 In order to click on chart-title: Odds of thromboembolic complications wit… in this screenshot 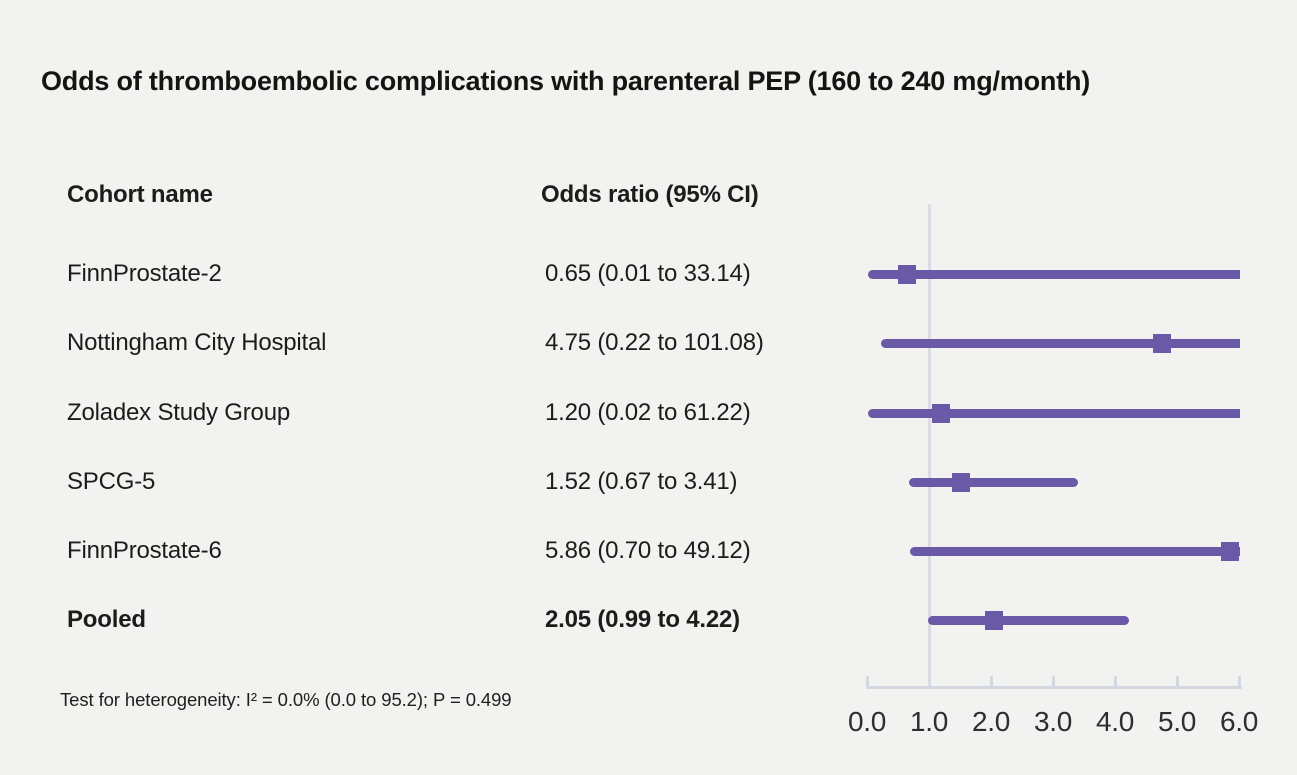, I will do `click(566, 81)`.